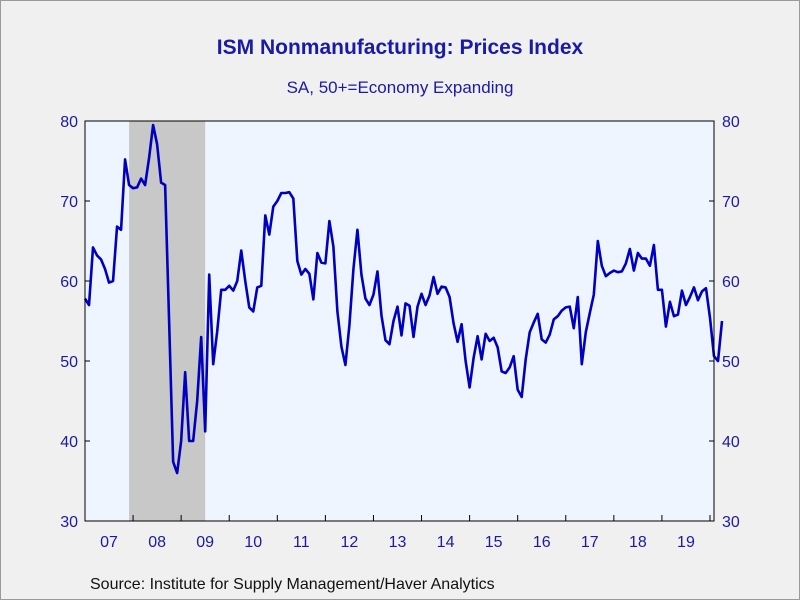 The width and height of the screenshot is (800, 600). I want to click on y-tick-label-right: 40, so click(731, 442).